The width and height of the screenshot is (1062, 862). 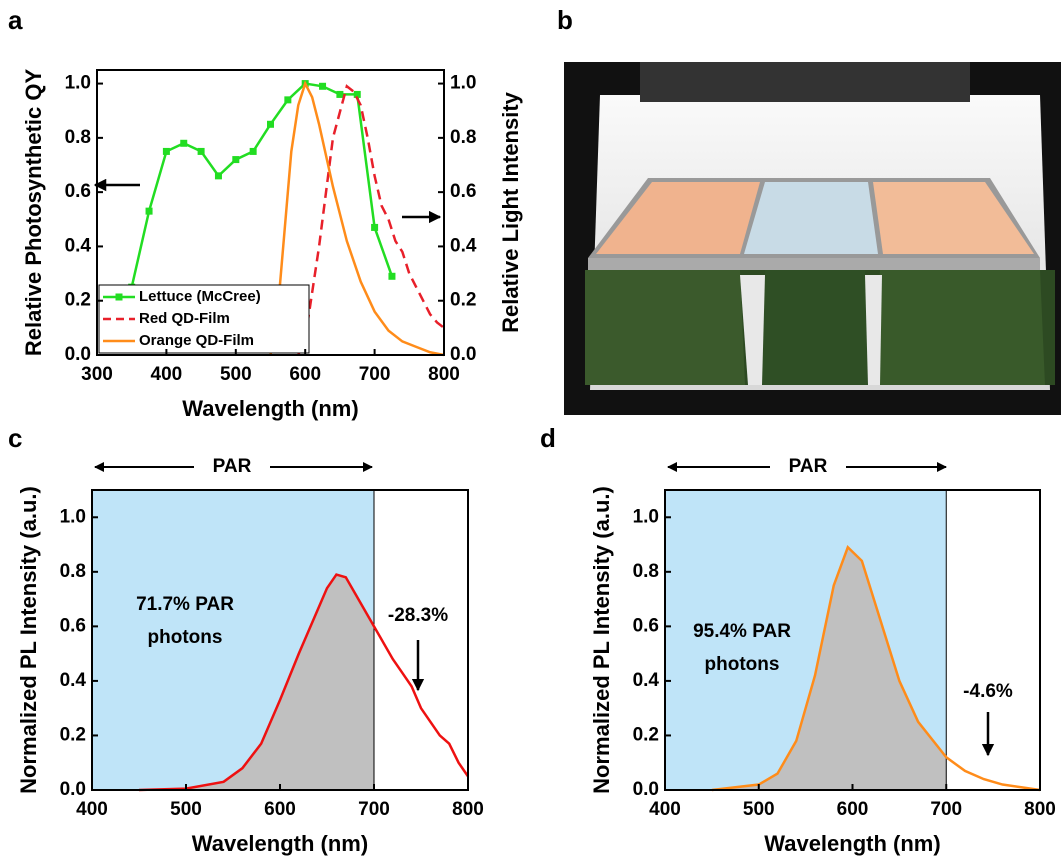 What do you see at coordinates (548, 438) in the screenshot?
I see `panel-label: d` at bounding box center [548, 438].